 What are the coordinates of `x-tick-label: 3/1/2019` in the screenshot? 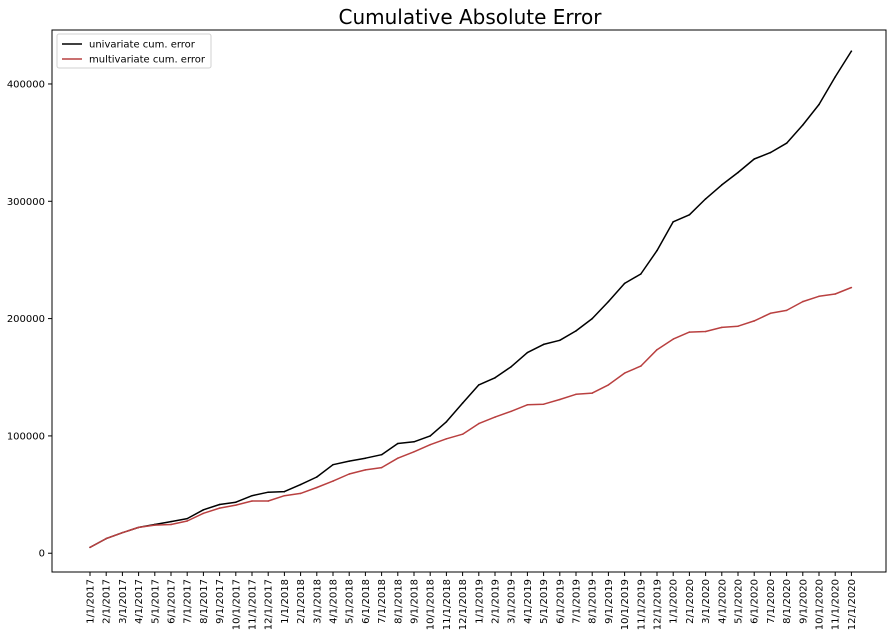 It's located at (512, 601).